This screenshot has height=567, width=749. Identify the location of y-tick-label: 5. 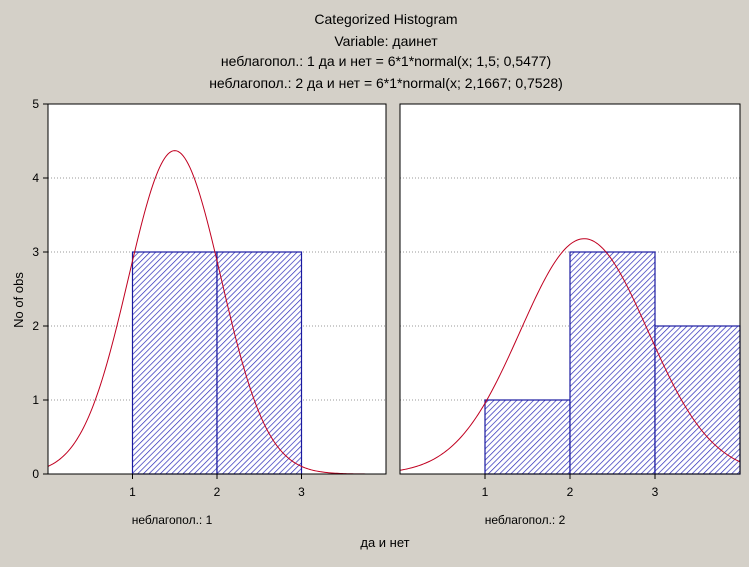
(35, 104).